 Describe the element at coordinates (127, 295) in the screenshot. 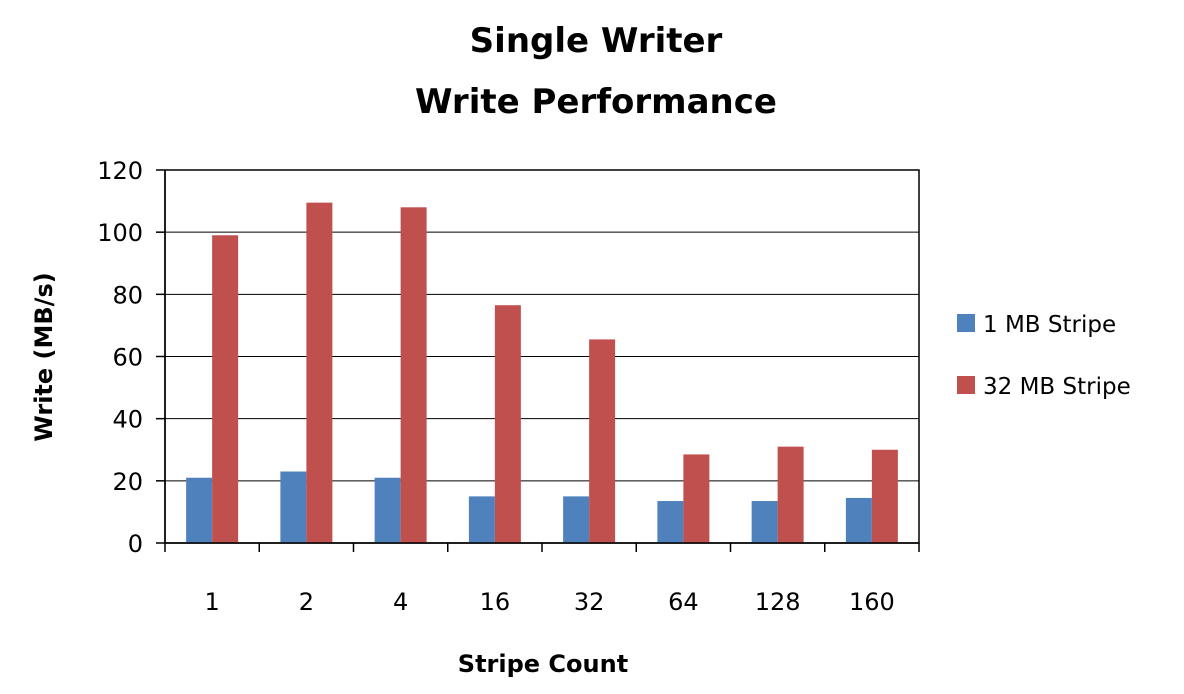

I see `y-tick-label-80: 80` at that location.